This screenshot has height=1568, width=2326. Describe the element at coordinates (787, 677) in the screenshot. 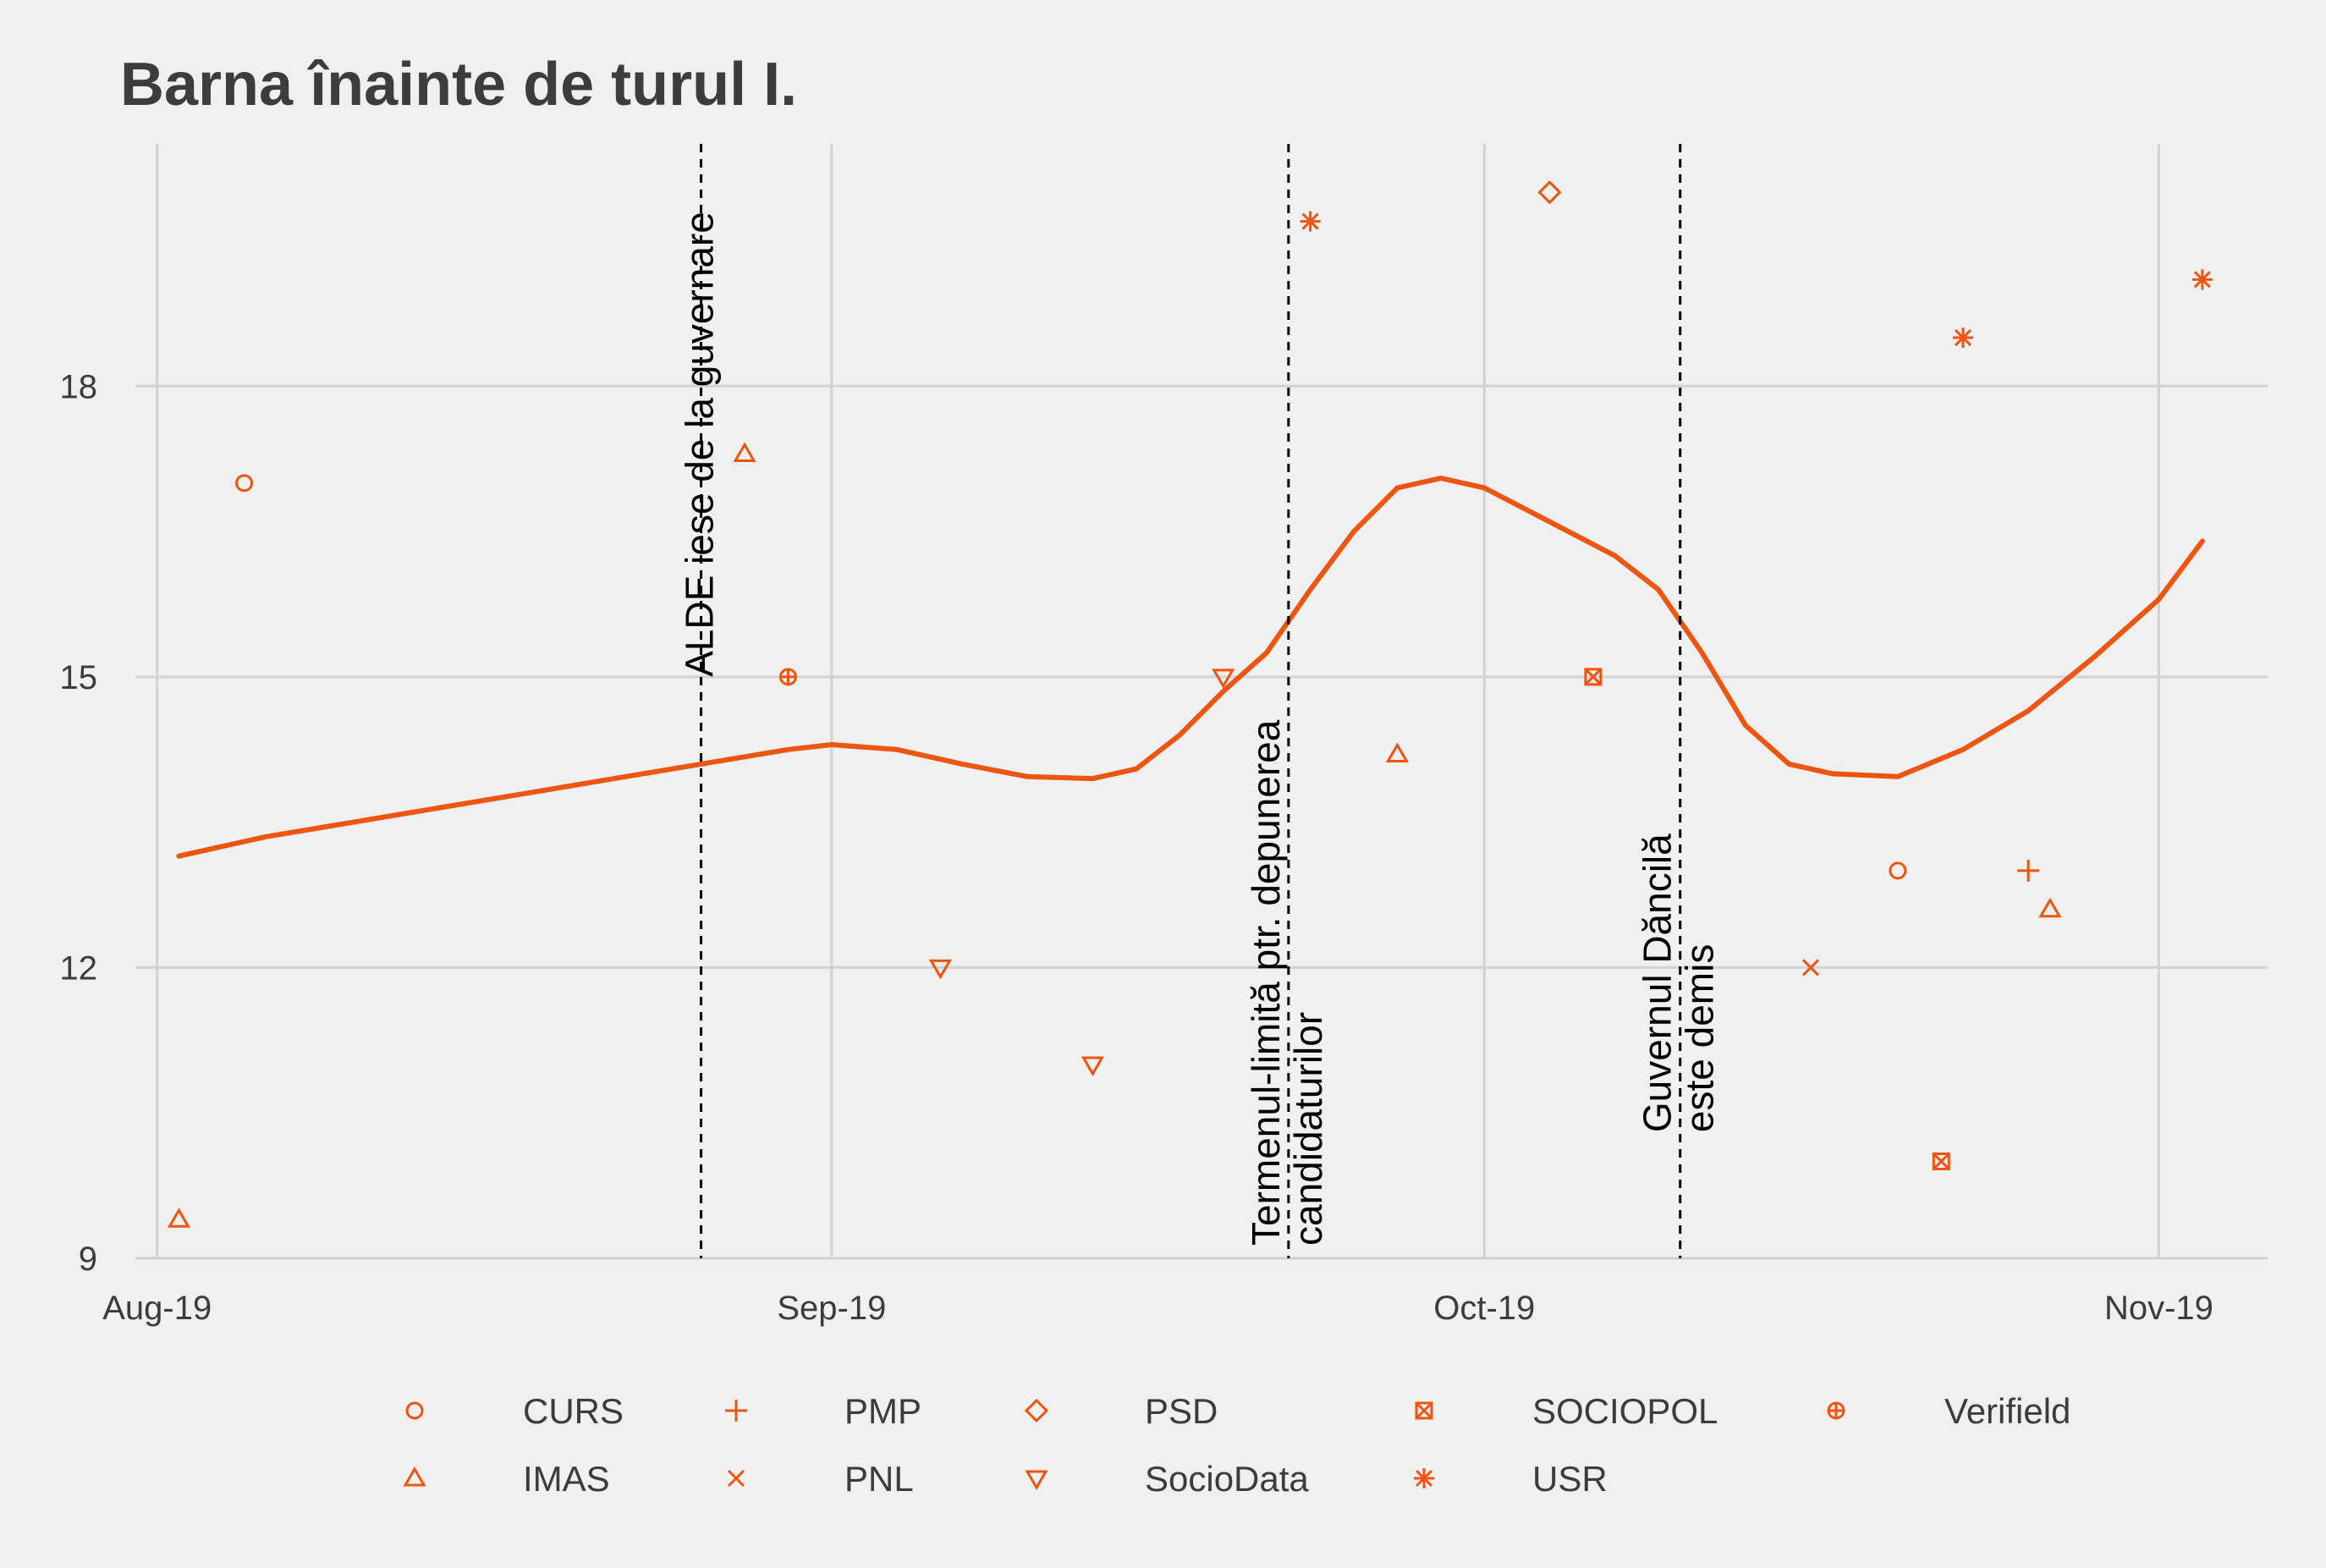

I see `data-point-verifield` at that location.